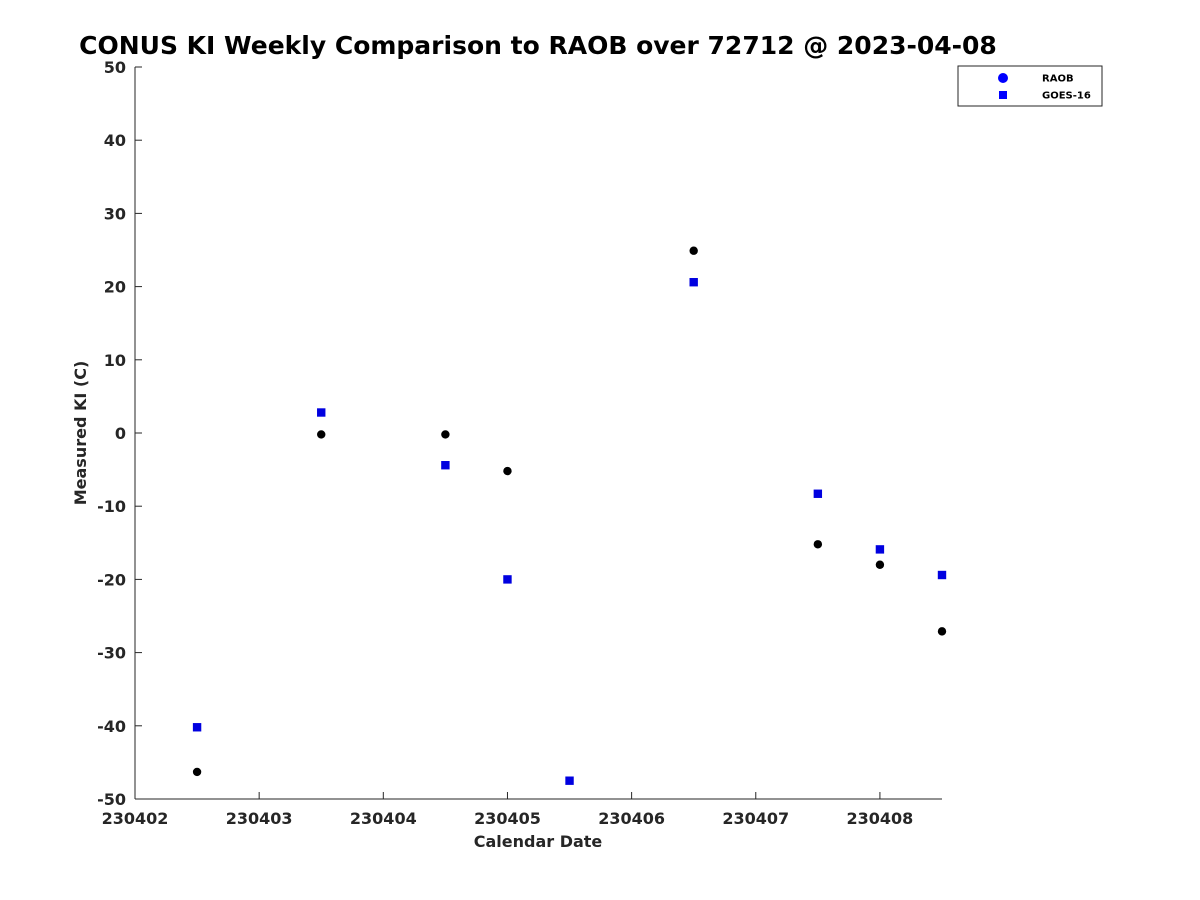 The height and width of the screenshot is (900, 1200). I want to click on legend-item: RAOB, so click(1036, 79).